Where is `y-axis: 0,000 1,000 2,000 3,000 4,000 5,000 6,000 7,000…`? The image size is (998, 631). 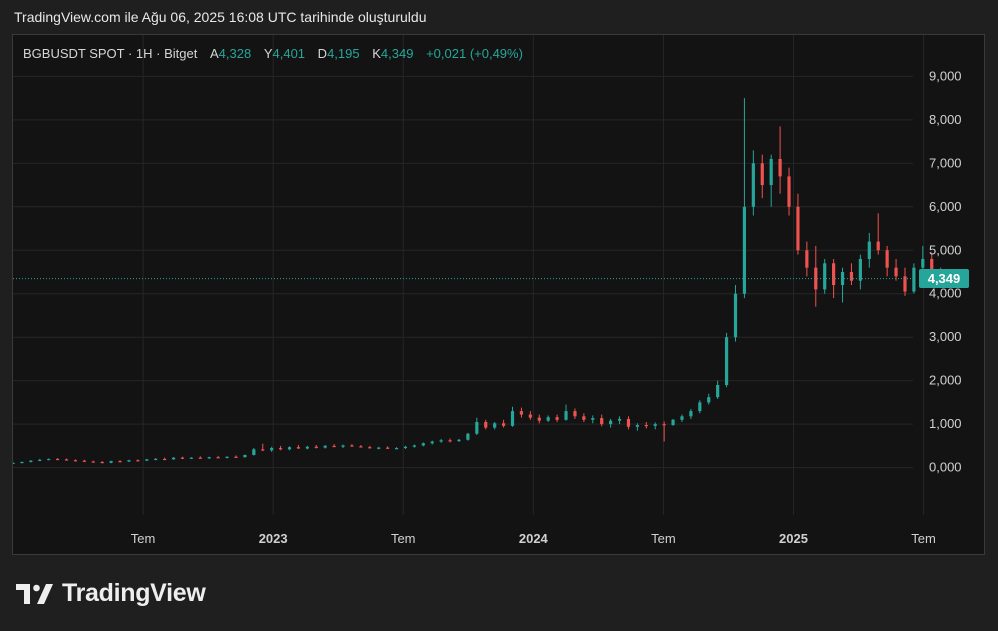
y-axis: 0,000 1,000 2,000 3,000 4,000 5,000 6,000 7,000… is located at coordinates (945, 271).